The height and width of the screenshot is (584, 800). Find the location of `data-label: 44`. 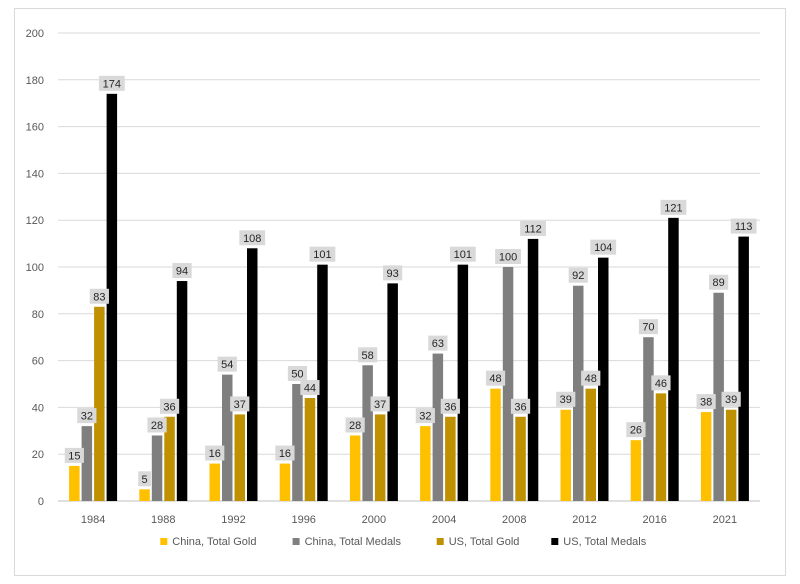

data-label: 44 is located at coordinates (310, 389).